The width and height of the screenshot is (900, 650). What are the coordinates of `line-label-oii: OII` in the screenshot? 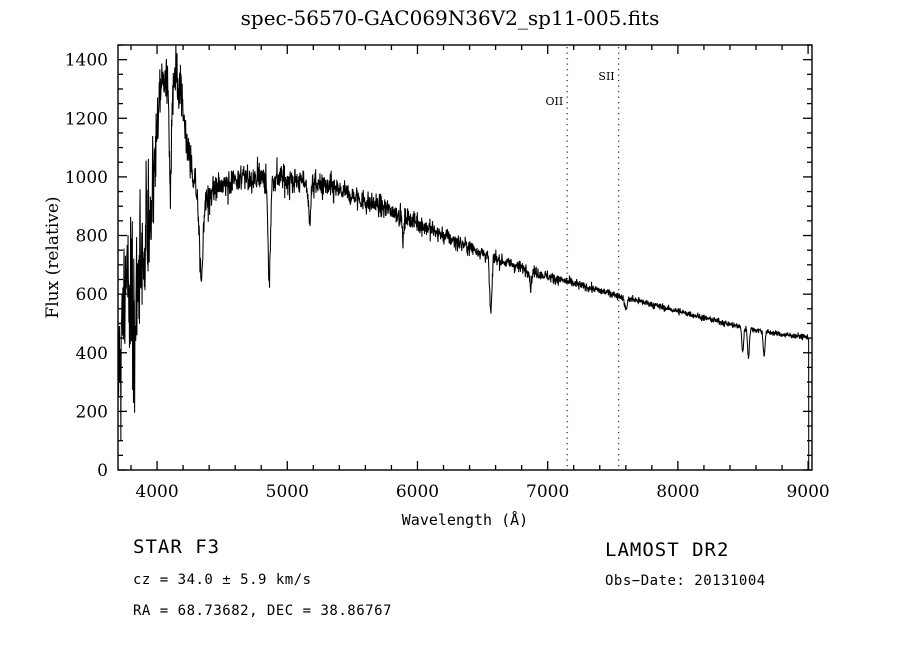 It's located at (554, 101).